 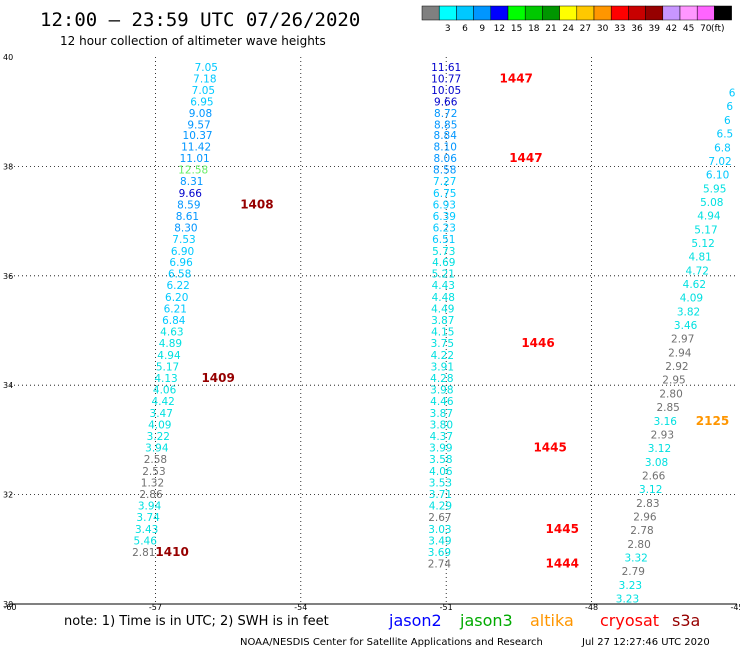 I want to click on color-scale-label: 6, so click(x=465, y=29).